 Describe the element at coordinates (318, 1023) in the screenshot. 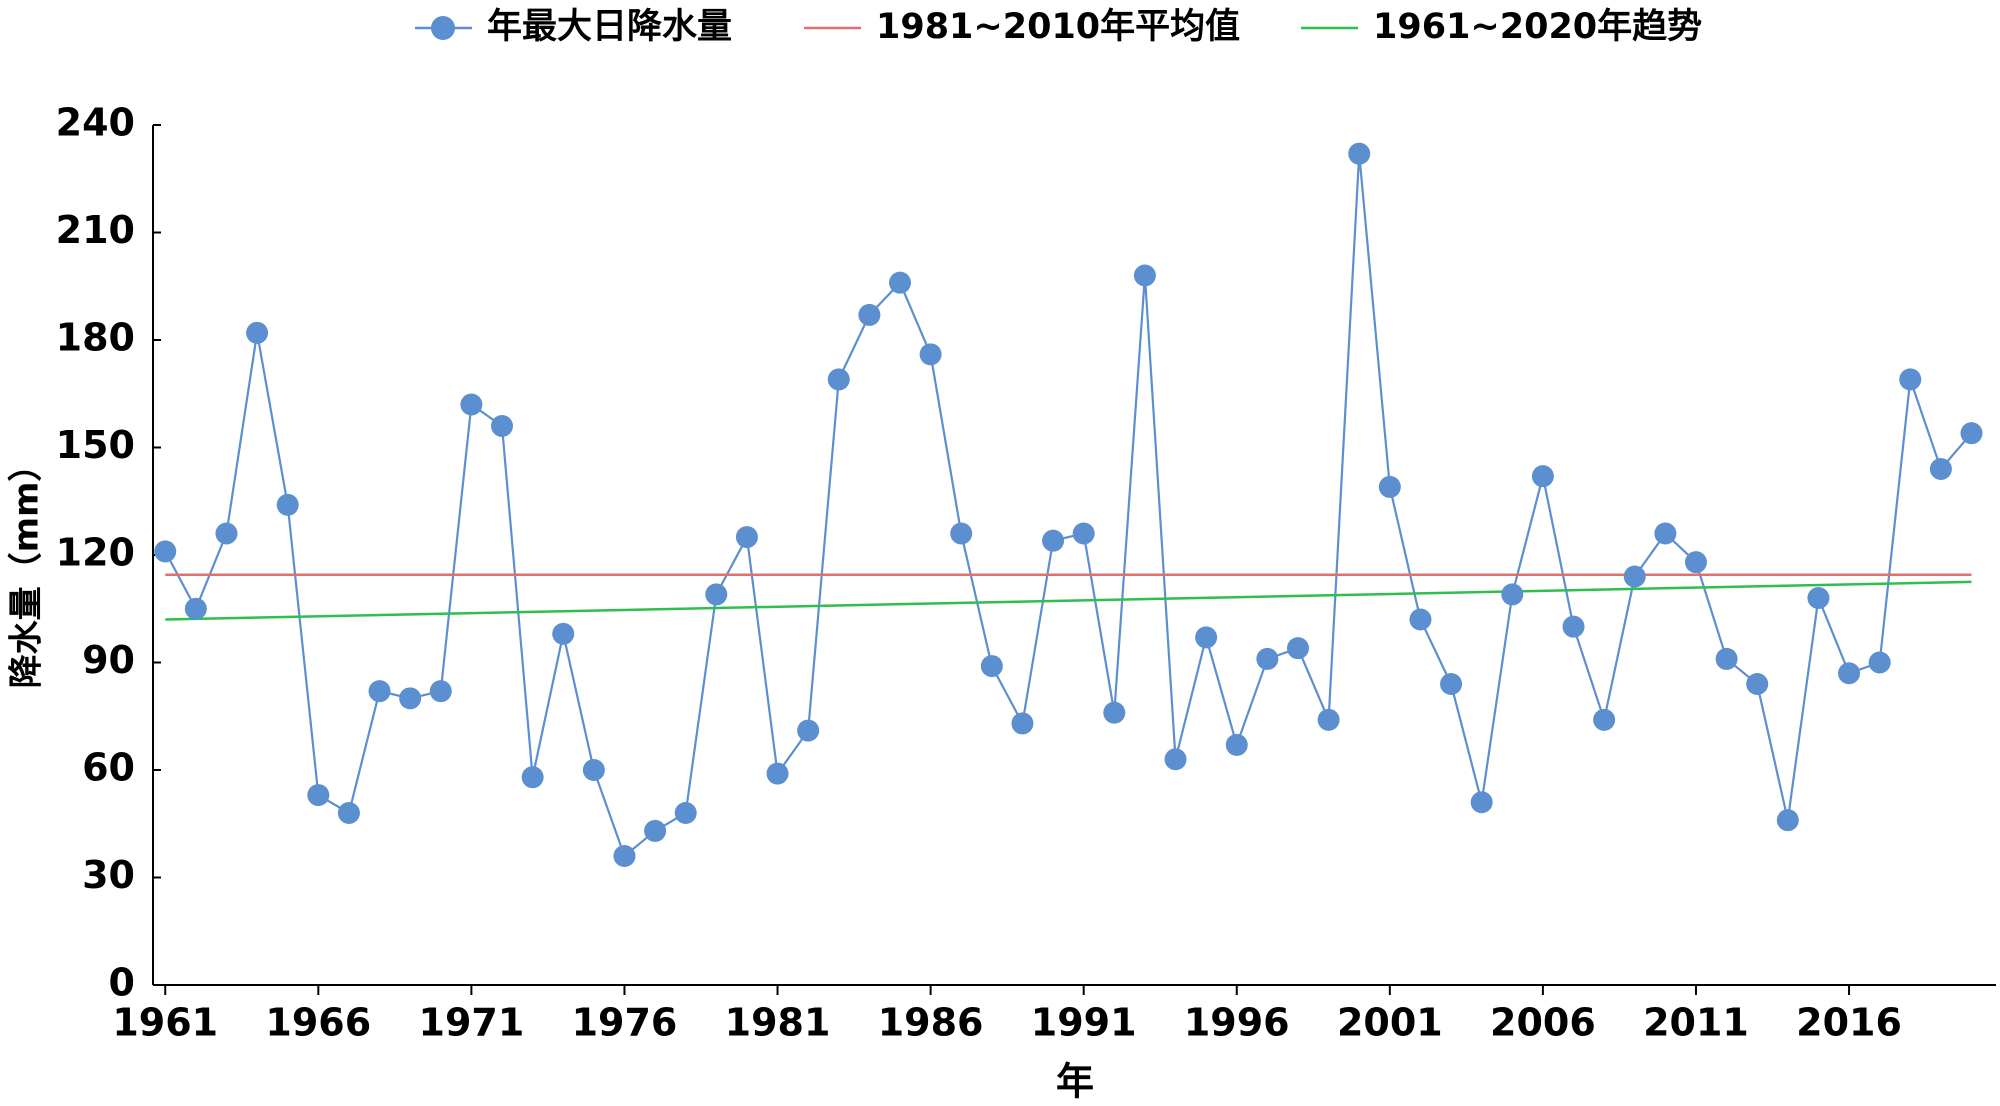

I see `x-tick-label: 1966` at that location.